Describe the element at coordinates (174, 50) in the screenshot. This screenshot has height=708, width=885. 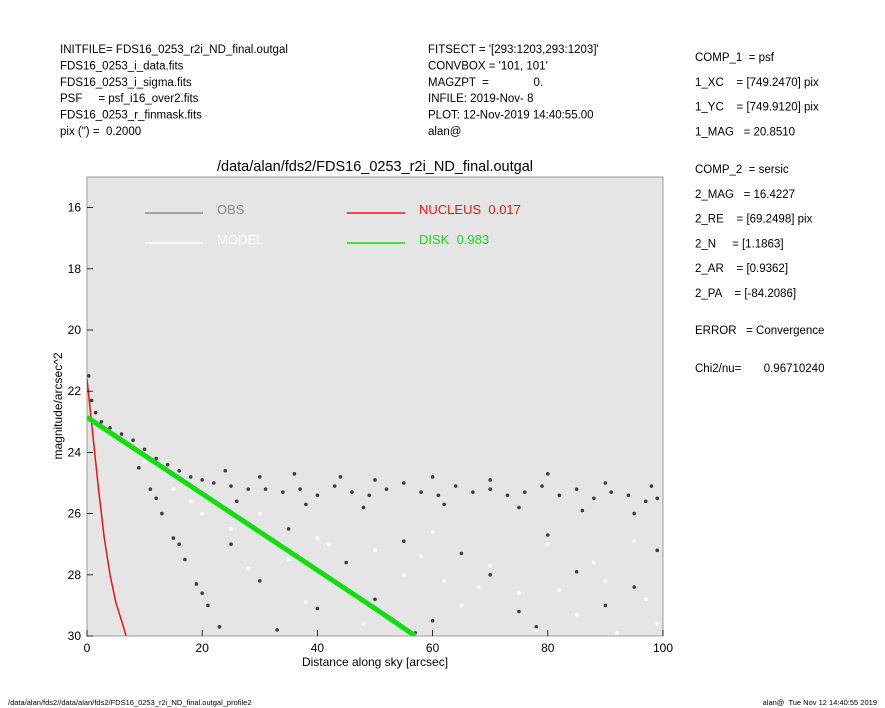
I see `header-line: INITFILE= FDS16_0253_r2i_ND_final.outgal` at that location.